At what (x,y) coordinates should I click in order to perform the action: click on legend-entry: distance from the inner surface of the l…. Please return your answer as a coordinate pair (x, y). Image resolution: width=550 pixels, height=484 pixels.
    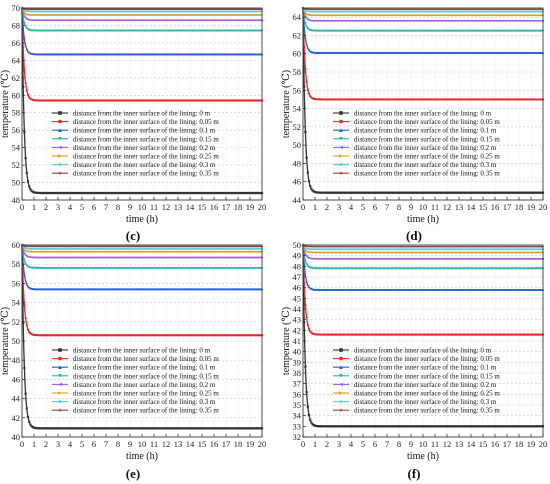
    Looking at the image, I should click on (423, 114).